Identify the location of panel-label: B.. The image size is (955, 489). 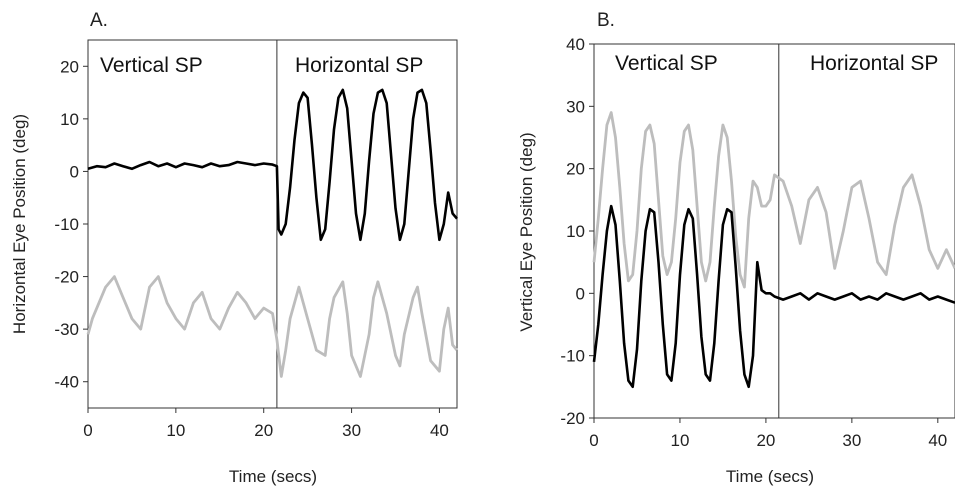
(606, 20).